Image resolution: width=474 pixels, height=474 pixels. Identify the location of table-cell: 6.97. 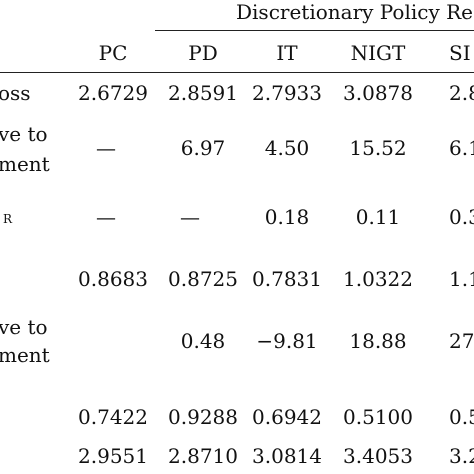
(203, 148).